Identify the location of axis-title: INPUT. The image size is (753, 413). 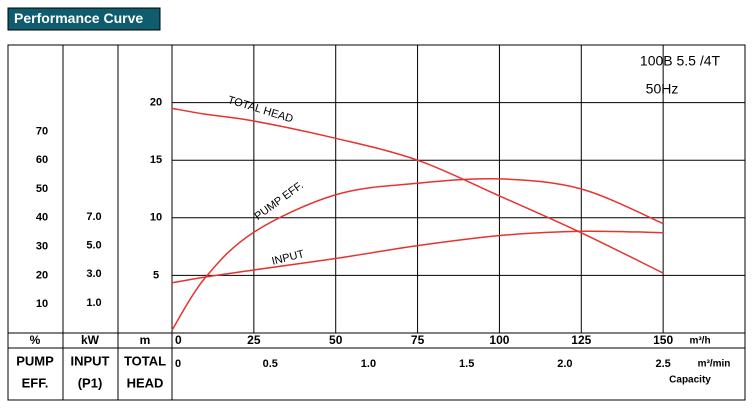
(90, 360).